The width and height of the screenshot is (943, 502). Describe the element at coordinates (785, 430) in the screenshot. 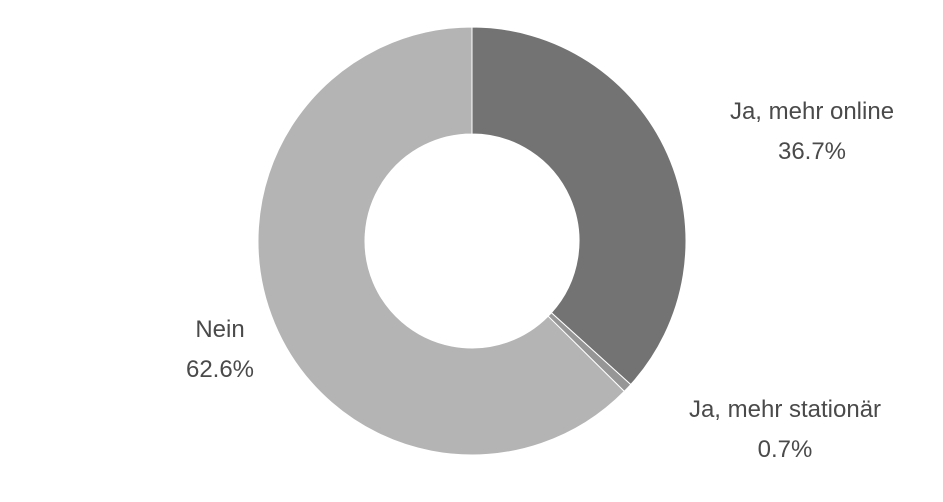

I see `slice-label-ja-mehr-stationaer: Ja, mehr stationär 0.7%` at that location.